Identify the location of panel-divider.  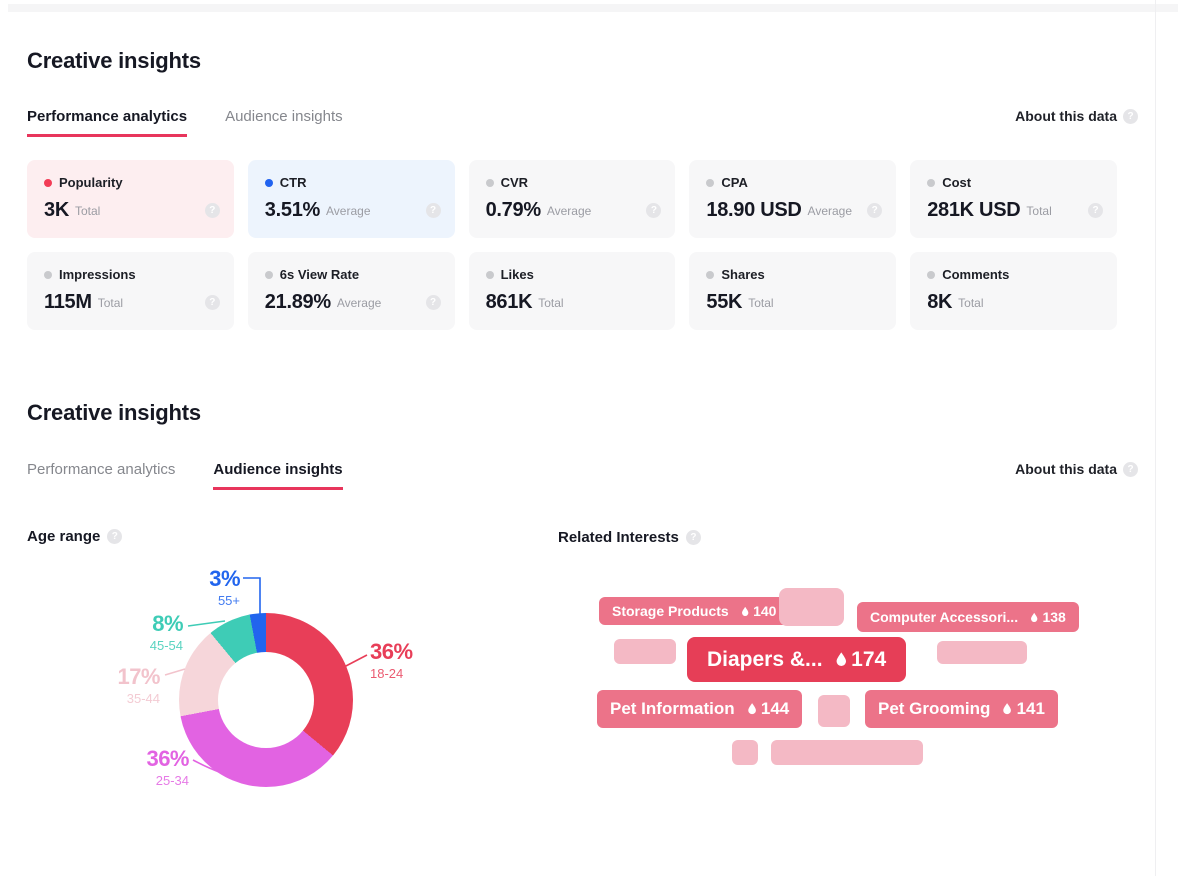
(1155, 438).